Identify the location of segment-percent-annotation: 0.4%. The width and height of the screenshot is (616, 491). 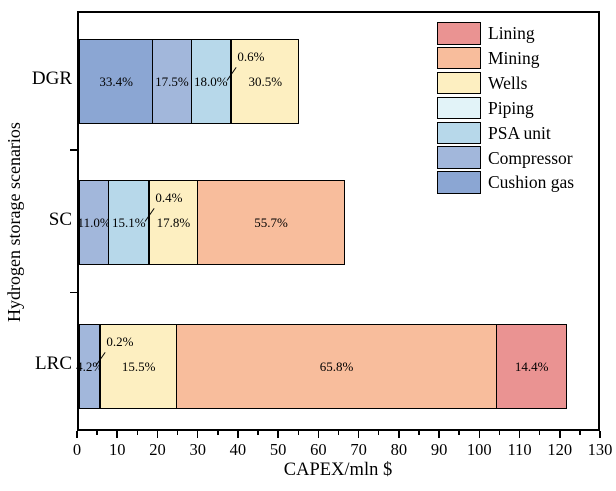
(169, 197).